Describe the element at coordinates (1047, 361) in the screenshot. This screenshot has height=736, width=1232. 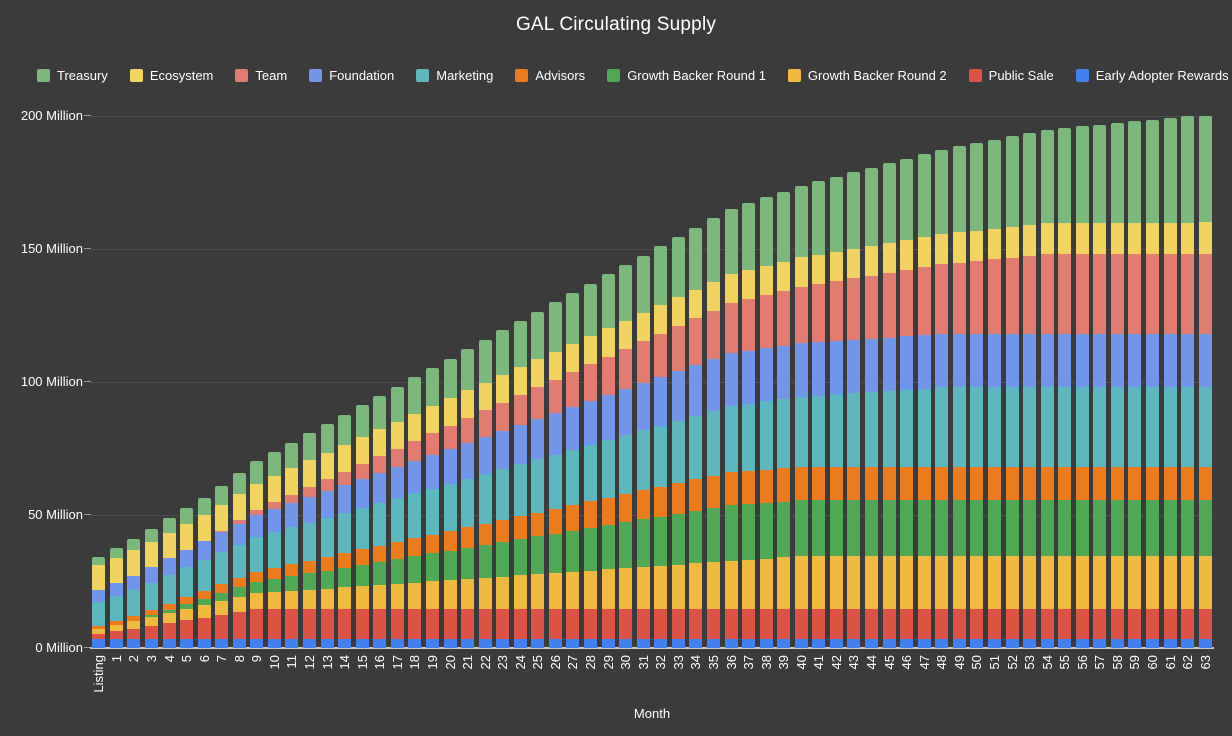
I see `bar-segment-foundation` at that location.